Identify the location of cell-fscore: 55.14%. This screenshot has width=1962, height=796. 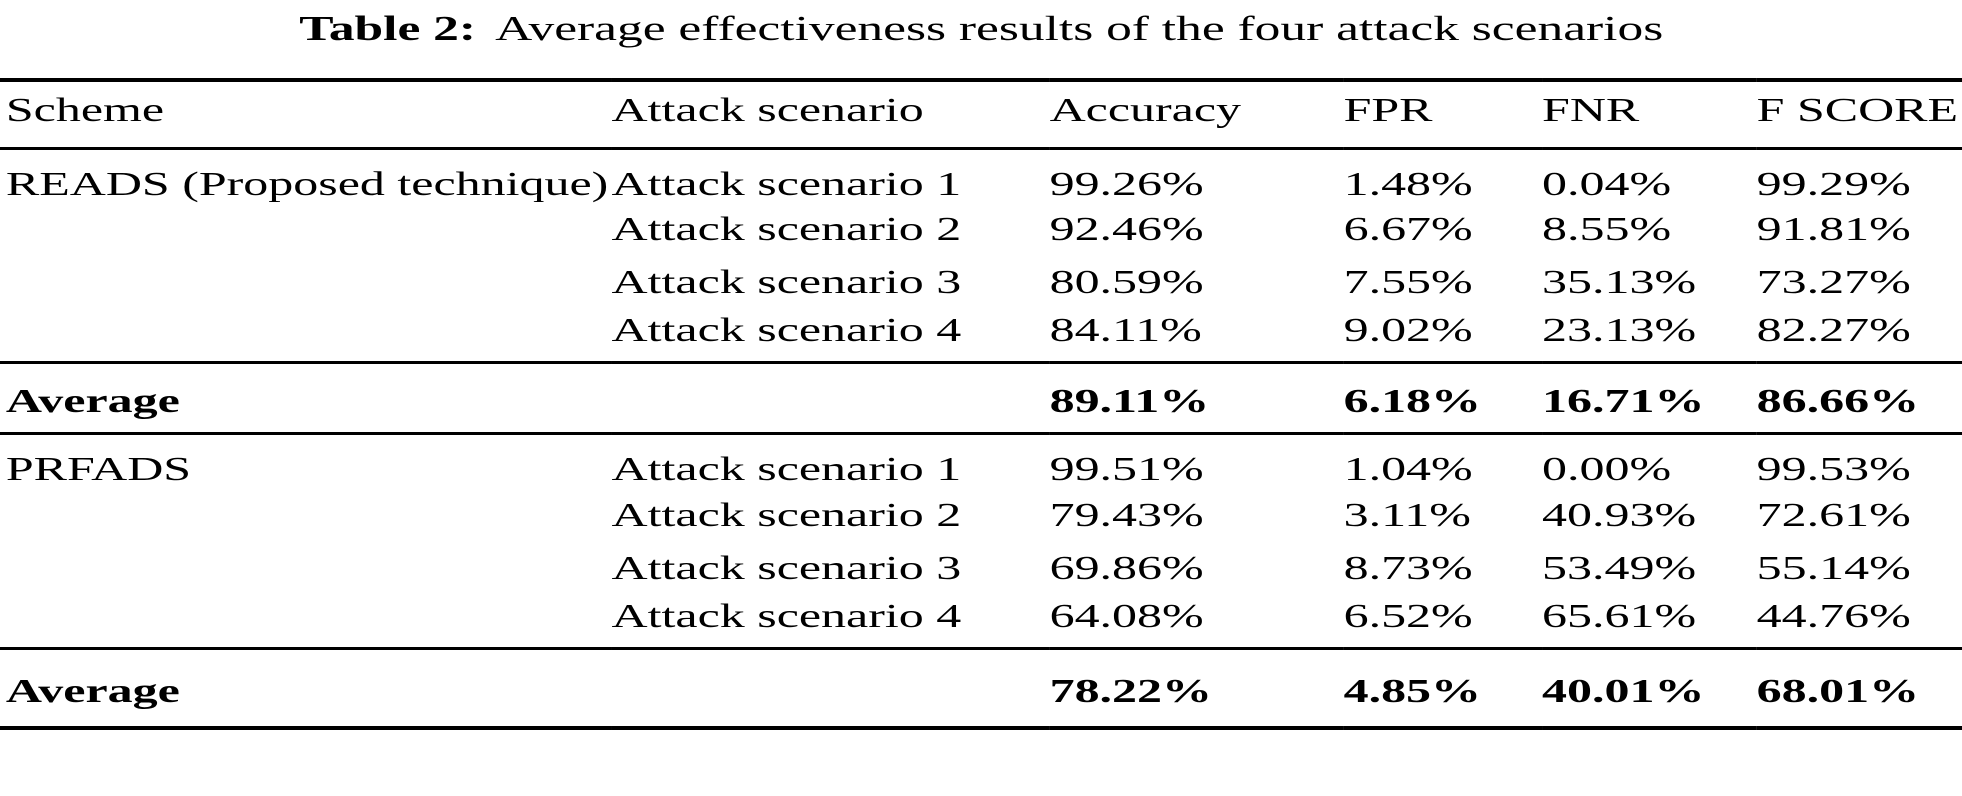
(1833, 568).